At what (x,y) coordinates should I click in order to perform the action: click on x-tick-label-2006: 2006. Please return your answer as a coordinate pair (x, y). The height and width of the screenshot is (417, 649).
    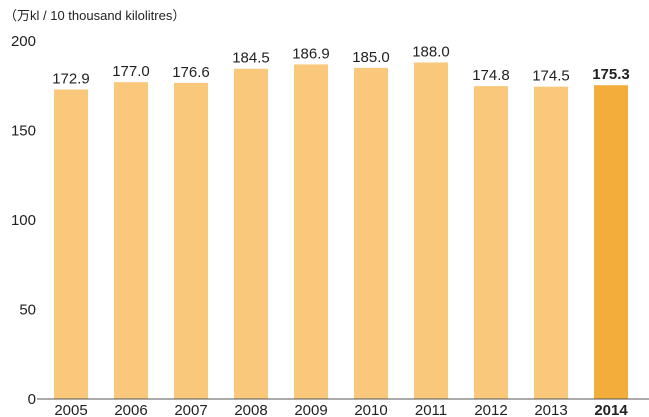
    Looking at the image, I should click on (130, 409).